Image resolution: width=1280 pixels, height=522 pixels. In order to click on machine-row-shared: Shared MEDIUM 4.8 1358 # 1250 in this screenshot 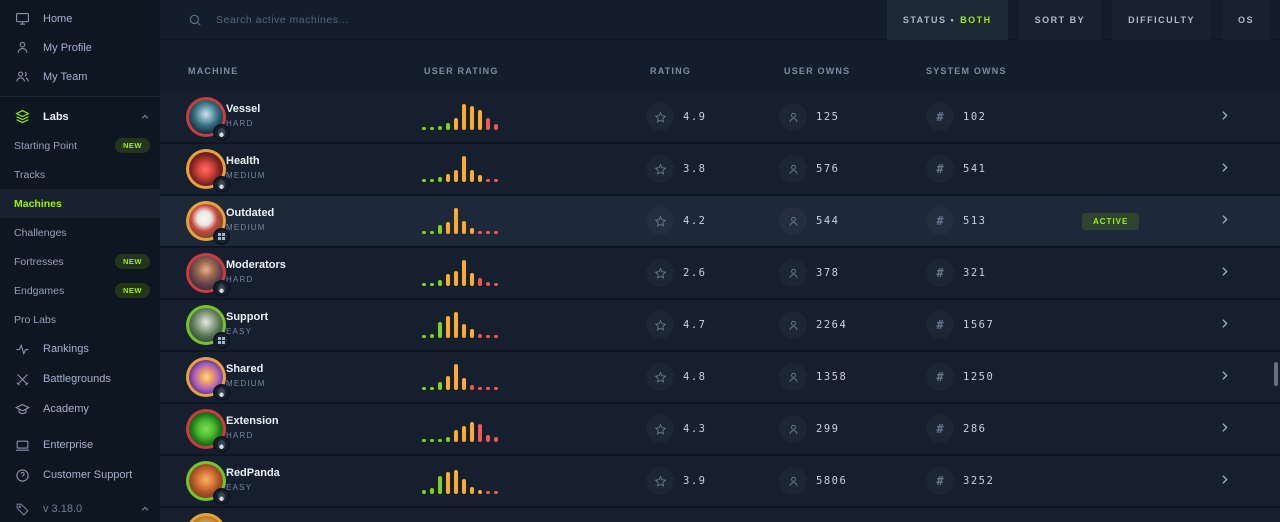, I will do `click(720, 377)`.